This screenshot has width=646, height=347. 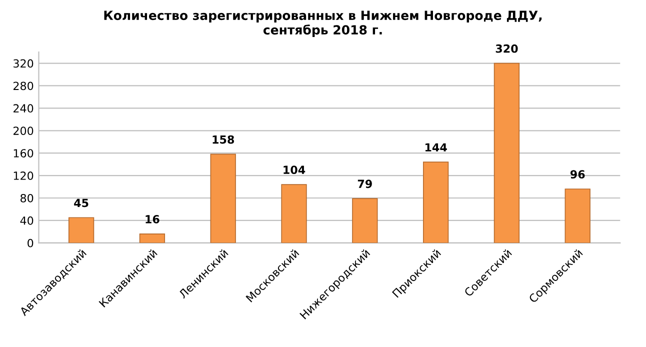 What do you see at coordinates (24, 63) in the screenshot?
I see `y-tick-label: 320` at bounding box center [24, 63].